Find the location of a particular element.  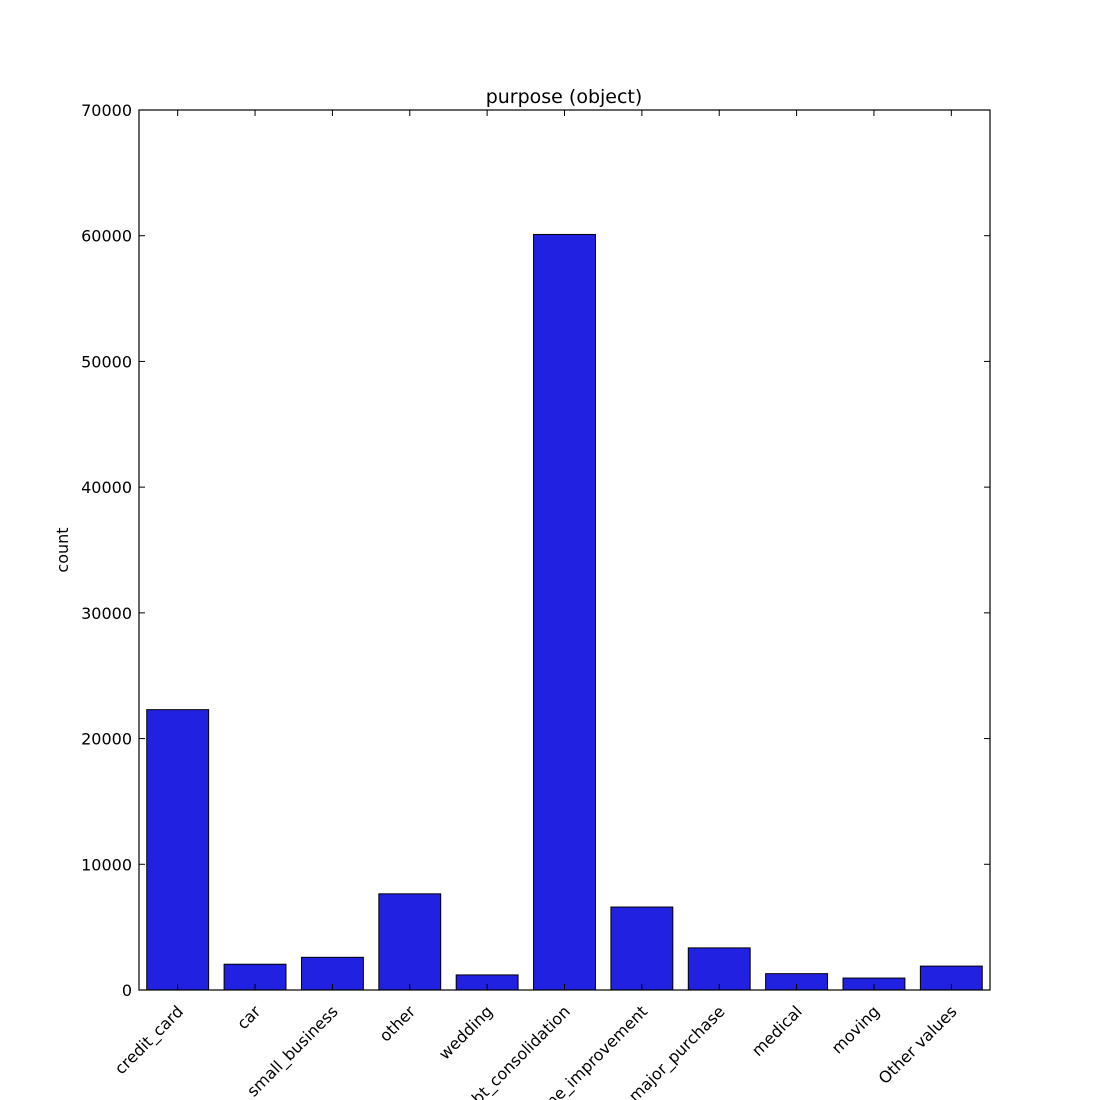

y-tick-label: 0 is located at coordinates (127, 990).